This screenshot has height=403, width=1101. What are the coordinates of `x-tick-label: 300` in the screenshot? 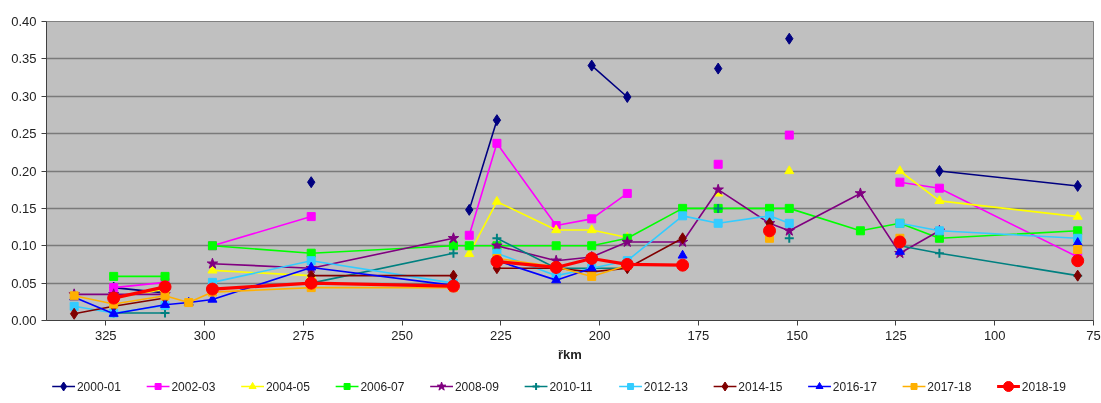 It's located at (204, 335).